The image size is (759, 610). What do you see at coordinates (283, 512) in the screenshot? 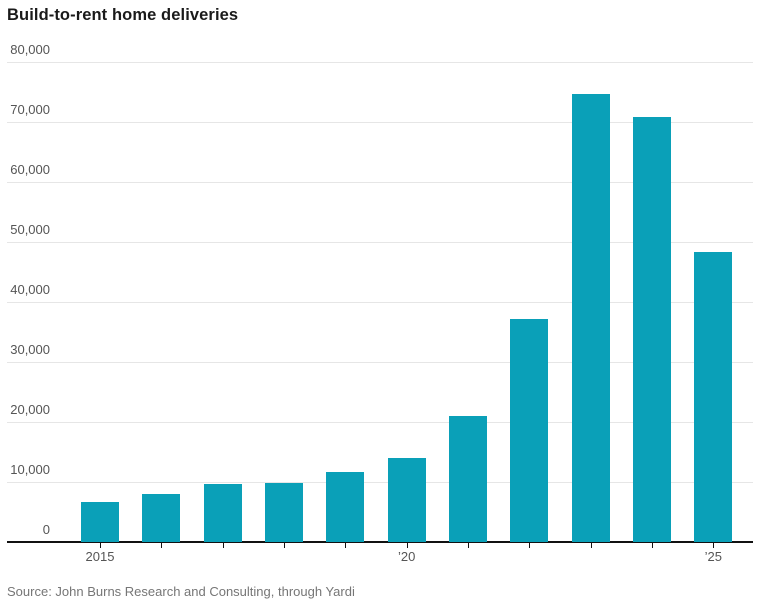
I see `bar-2018` at bounding box center [283, 512].